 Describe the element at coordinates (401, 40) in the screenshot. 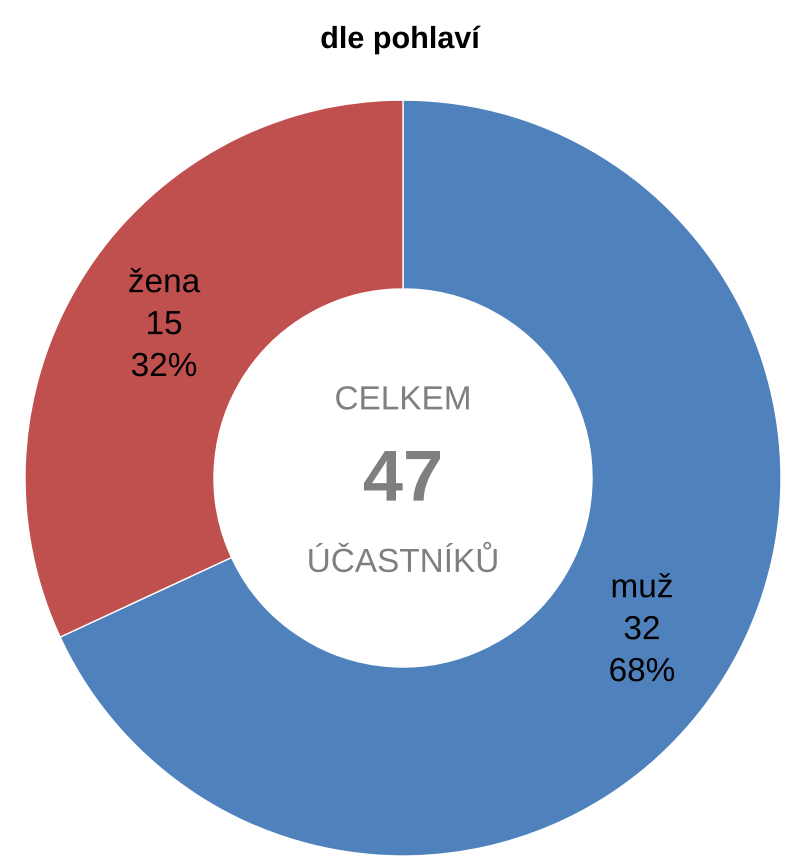

I see `chart-title: dle pohlaví` at that location.